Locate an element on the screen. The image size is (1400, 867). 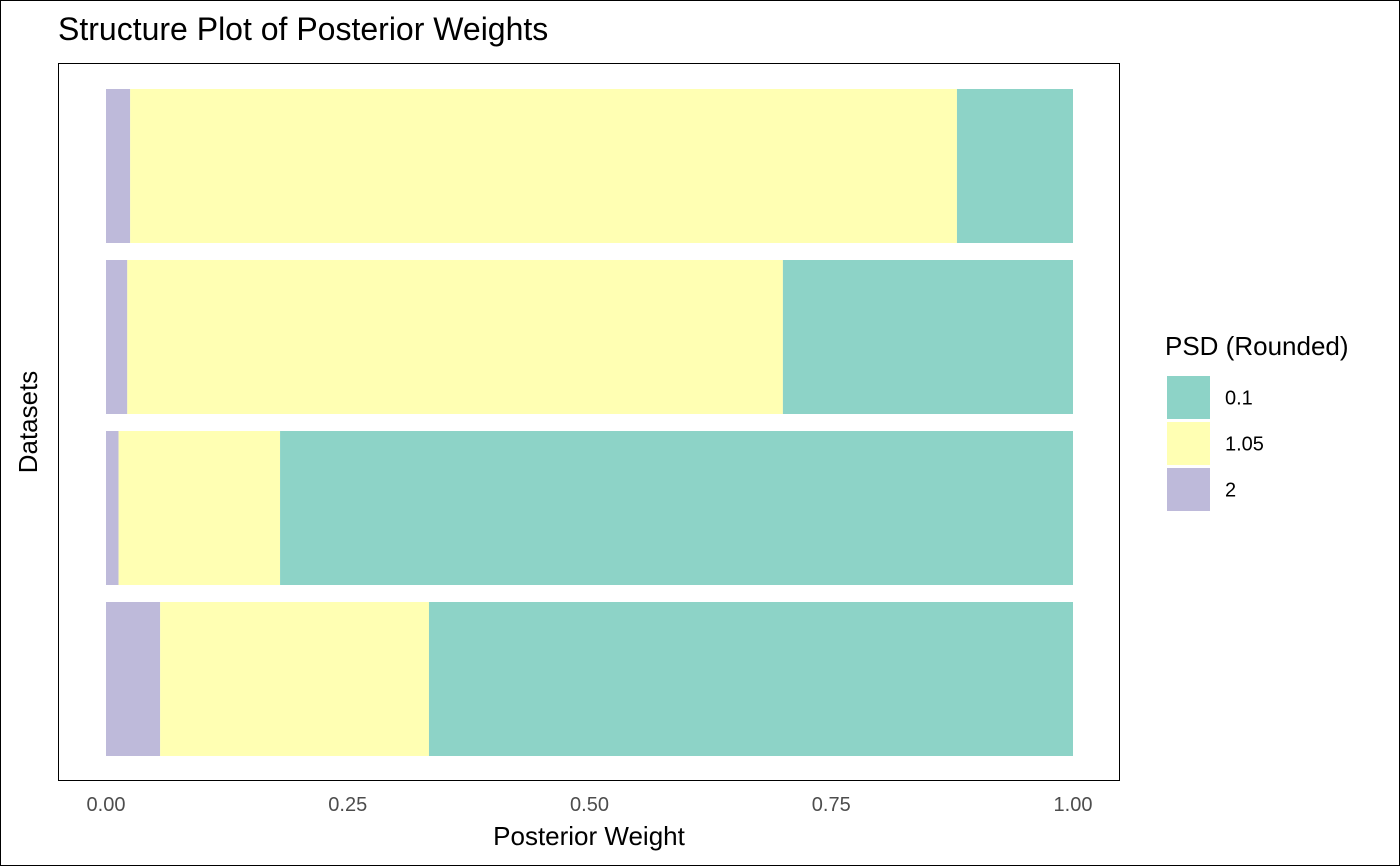
legend-label: 1.05 is located at coordinates (1244, 445).